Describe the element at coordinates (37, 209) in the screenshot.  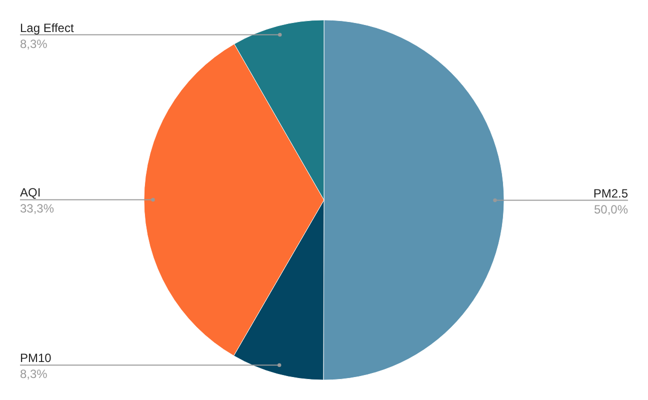
I see `data-label: 33,3%` at that location.